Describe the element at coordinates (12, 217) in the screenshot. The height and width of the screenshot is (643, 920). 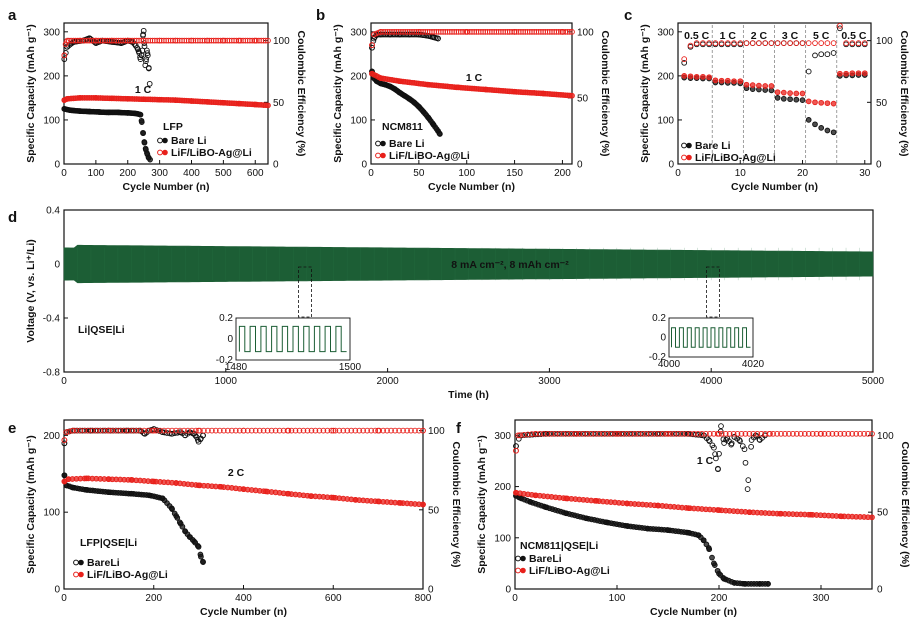
I see `panel-letter: d` at that location.